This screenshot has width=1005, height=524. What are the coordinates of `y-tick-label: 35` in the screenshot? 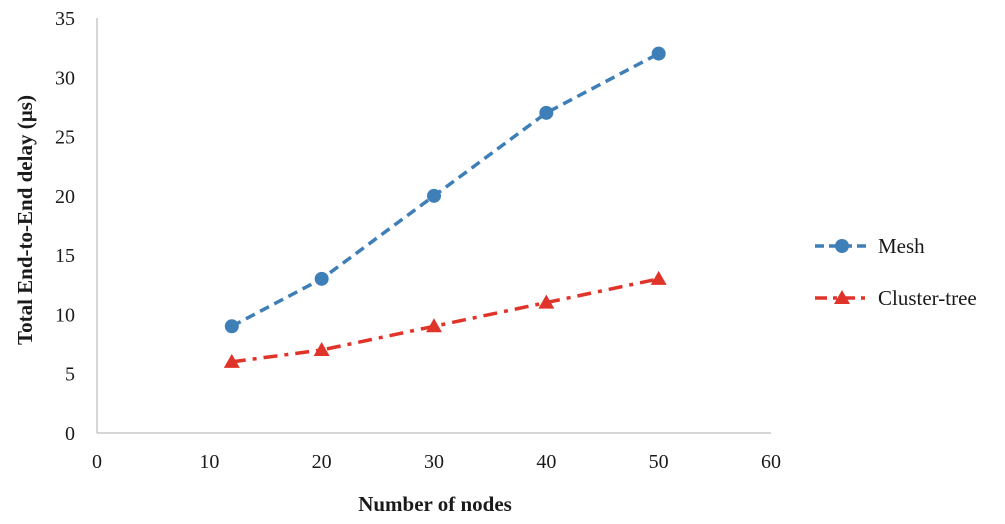 It's located at (65, 19).